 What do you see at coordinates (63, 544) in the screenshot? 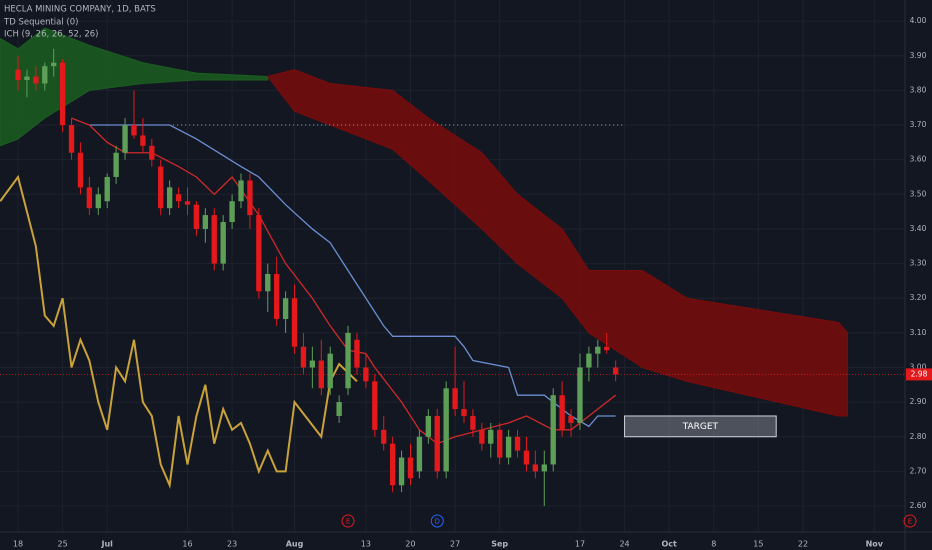
I see `x-tick-label: 25` at bounding box center [63, 544].